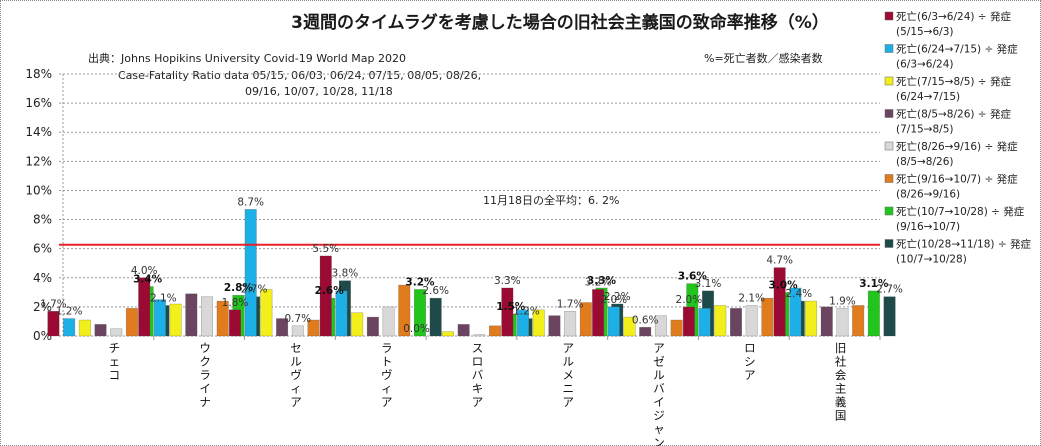 The height and width of the screenshot is (446, 1041). What do you see at coordinates (750, 362) in the screenshot?
I see `x-tick-label-char: シ` at bounding box center [750, 362].